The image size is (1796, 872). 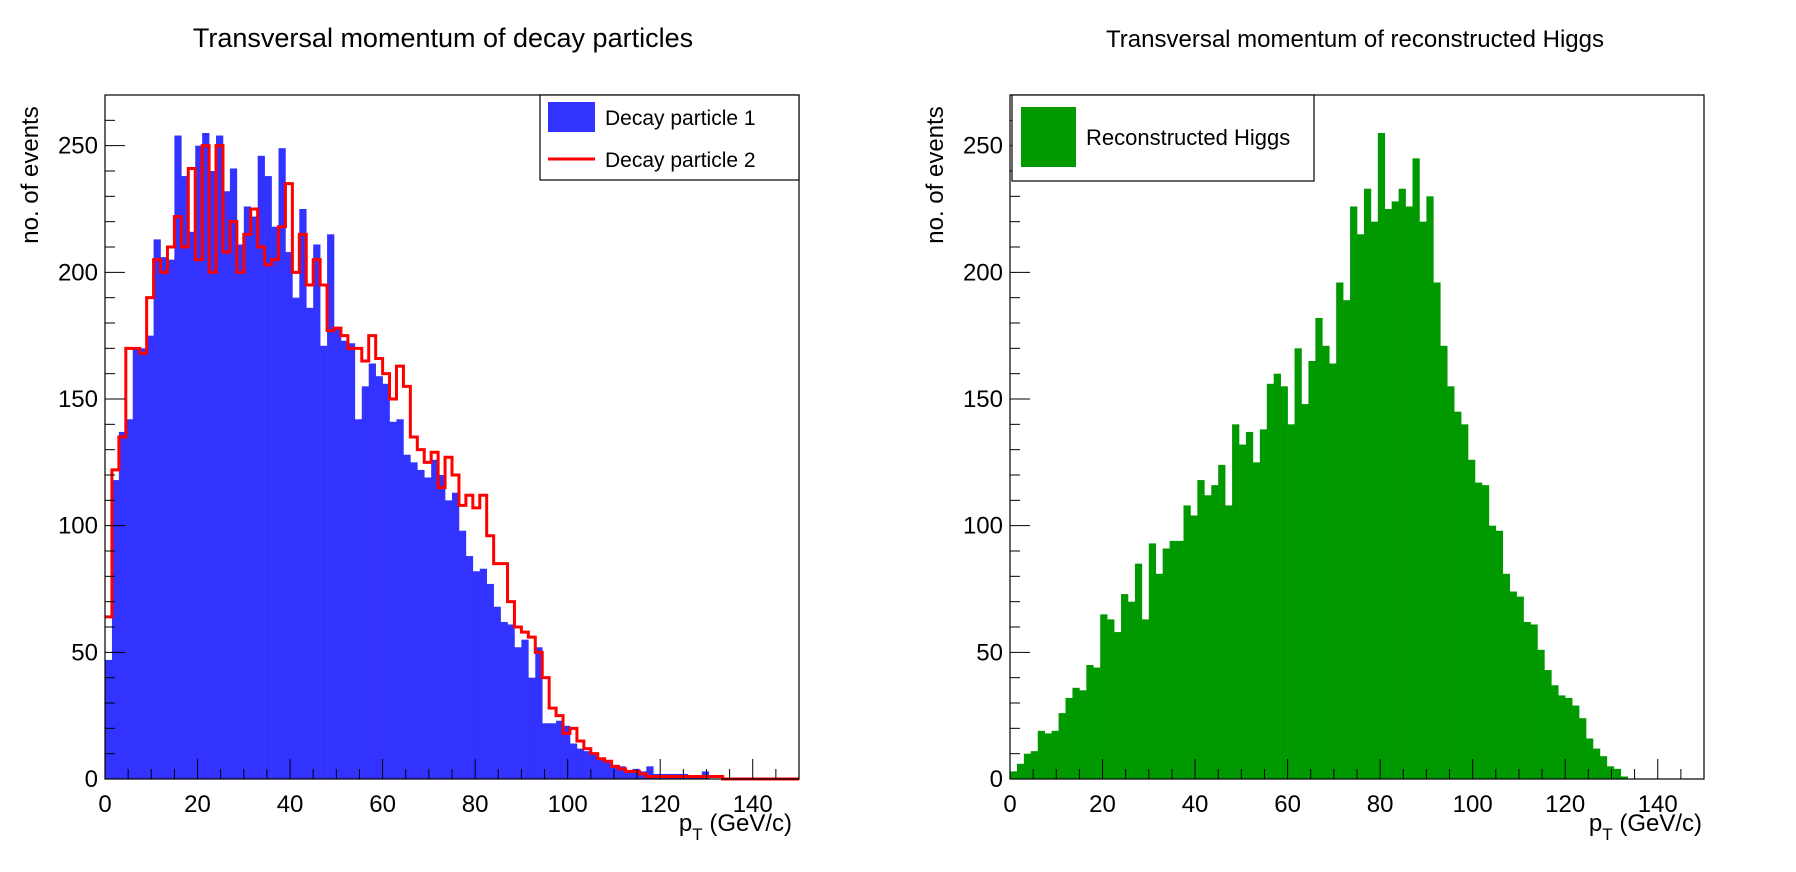 I want to click on x-axis-label: pT (GeV/c), so click(x=1645, y=827).